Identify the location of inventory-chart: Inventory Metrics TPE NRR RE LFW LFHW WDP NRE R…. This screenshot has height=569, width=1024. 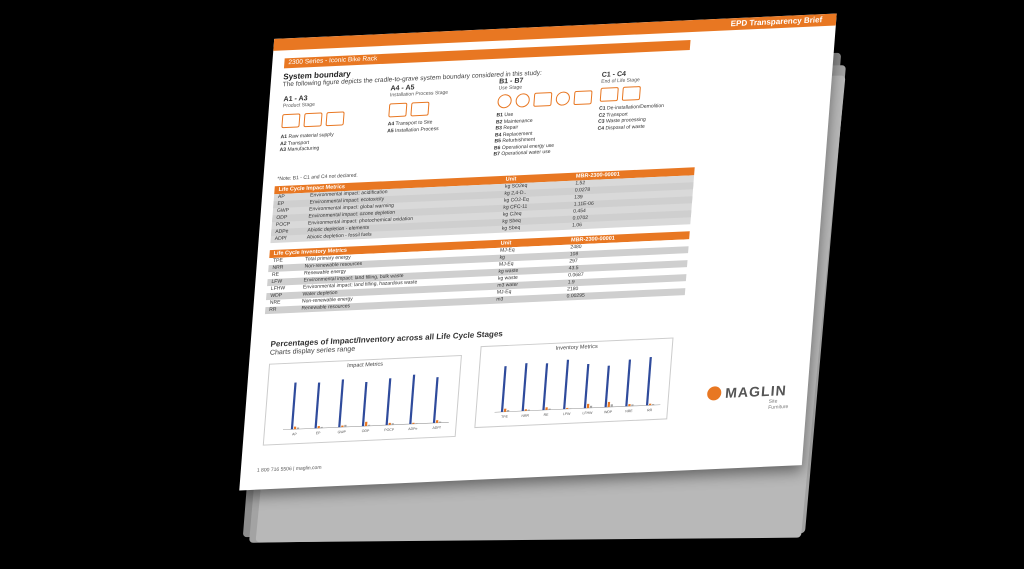
(574, 383).